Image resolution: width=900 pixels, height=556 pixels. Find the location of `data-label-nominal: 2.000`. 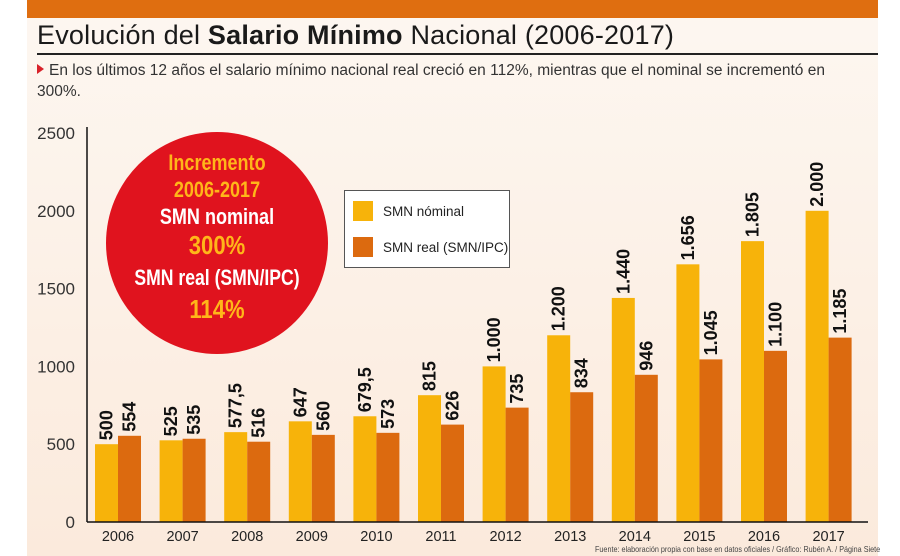

data-label-nominal: 2.000 is located at coordinates (817, 184).